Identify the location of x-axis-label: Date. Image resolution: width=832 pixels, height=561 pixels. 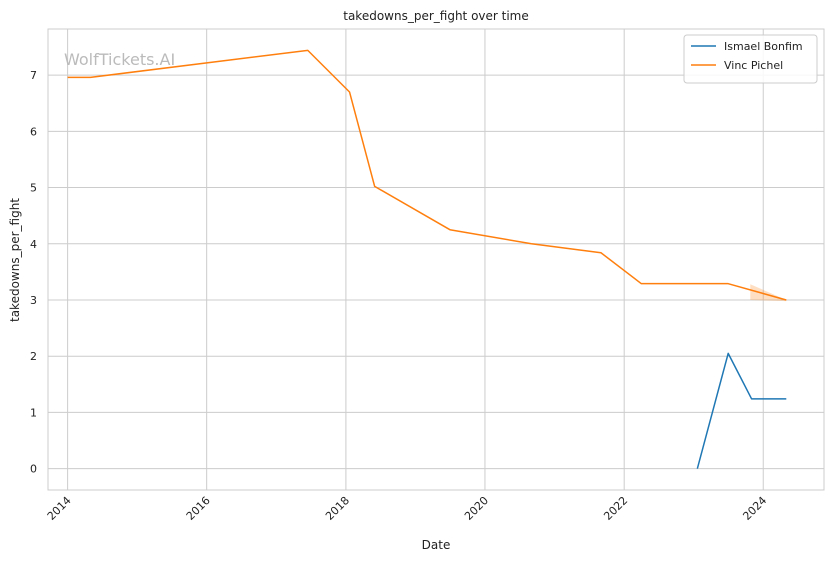
(436, 545).